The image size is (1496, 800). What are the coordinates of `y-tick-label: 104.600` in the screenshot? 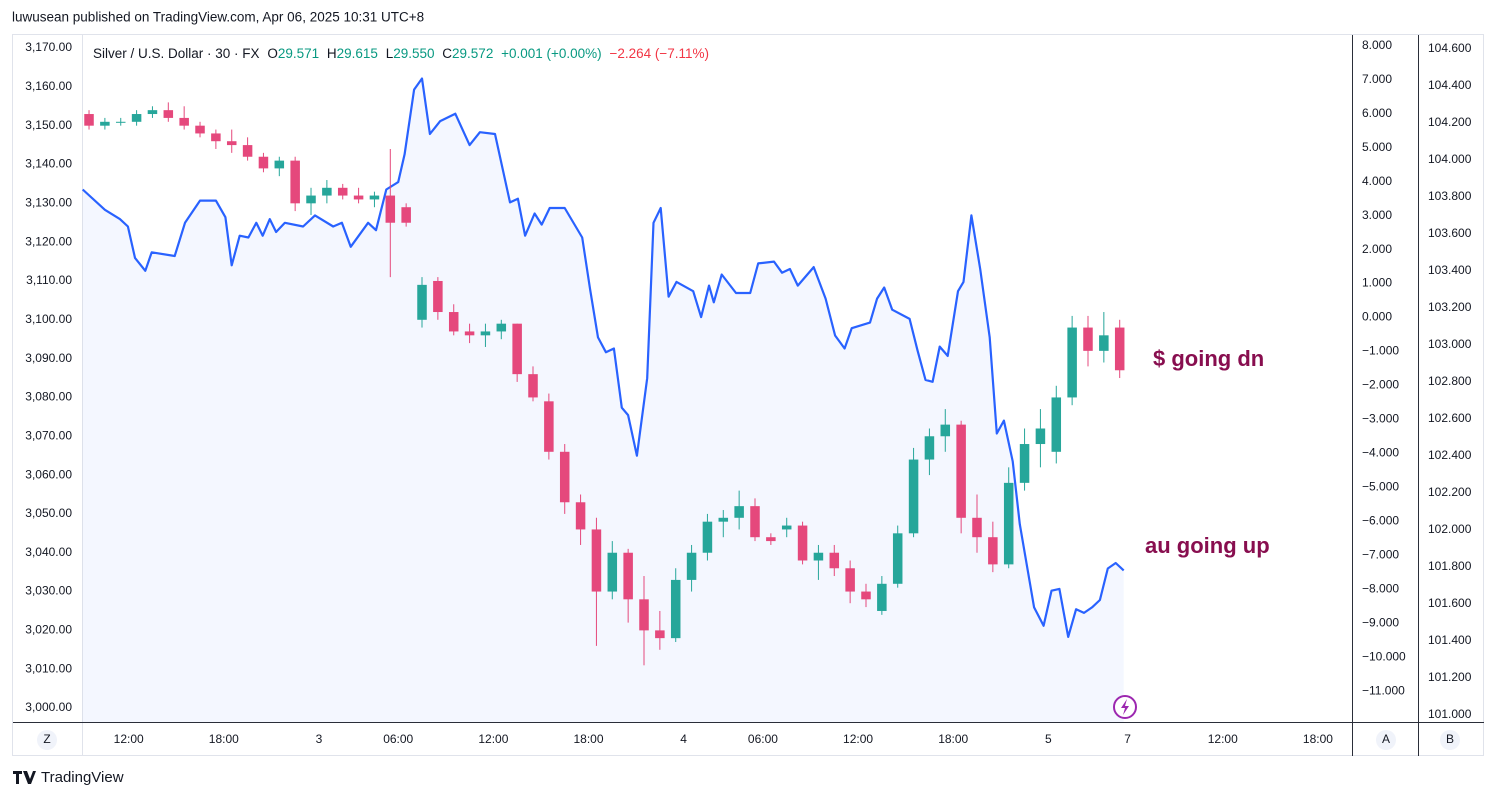 It's located at (1450, 48).